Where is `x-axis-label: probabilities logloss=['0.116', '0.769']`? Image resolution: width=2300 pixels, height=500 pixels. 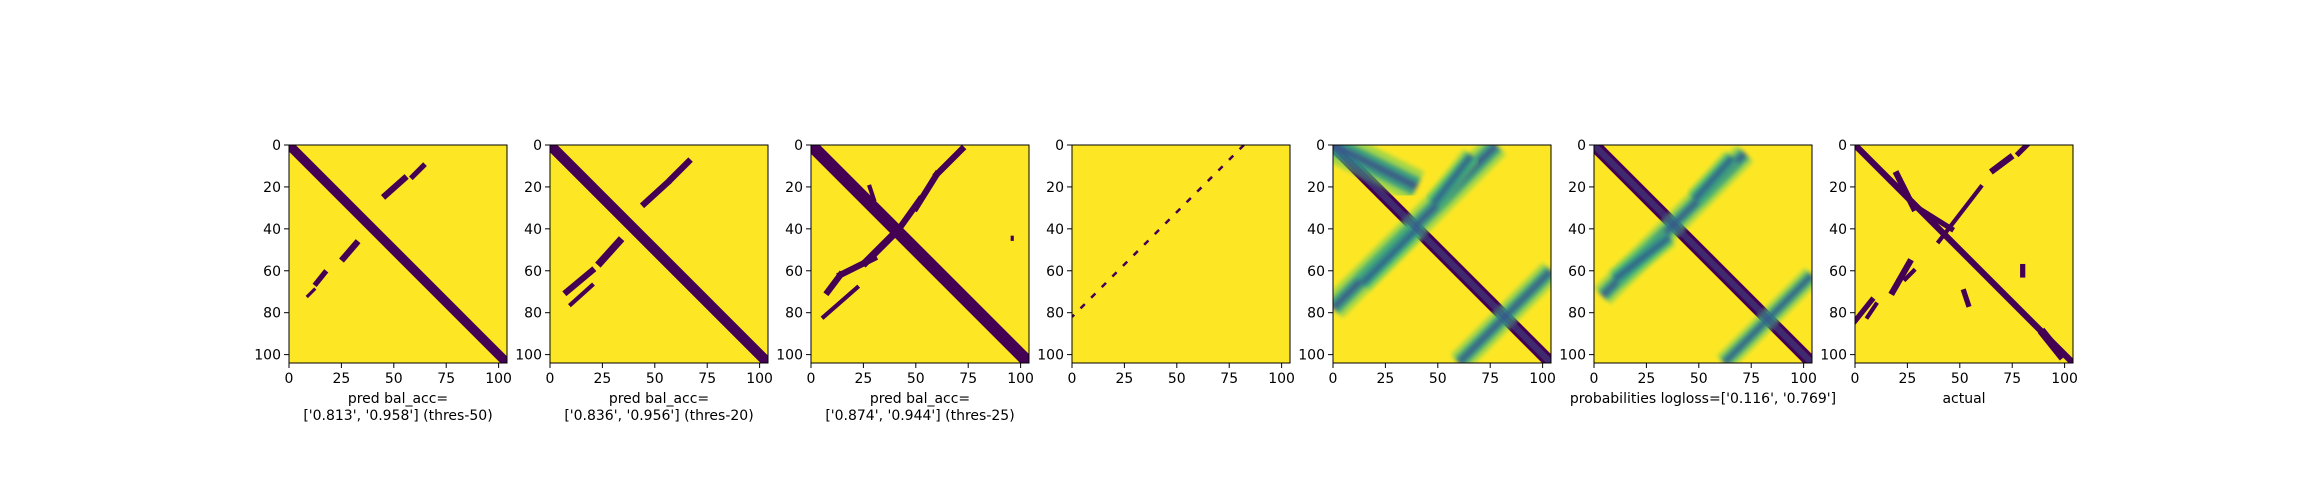
x-axis-label: probabilities logloss=['0.116', '0.769'] is located at coordinates (1703, 399).